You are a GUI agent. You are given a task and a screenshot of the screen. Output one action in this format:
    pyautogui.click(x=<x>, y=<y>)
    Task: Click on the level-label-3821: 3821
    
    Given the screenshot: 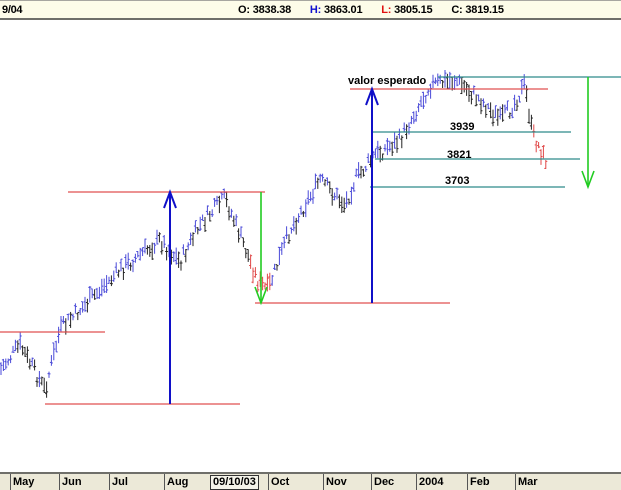 What is the action you would take?
    pyautogui.click(x=459, y=155)
    